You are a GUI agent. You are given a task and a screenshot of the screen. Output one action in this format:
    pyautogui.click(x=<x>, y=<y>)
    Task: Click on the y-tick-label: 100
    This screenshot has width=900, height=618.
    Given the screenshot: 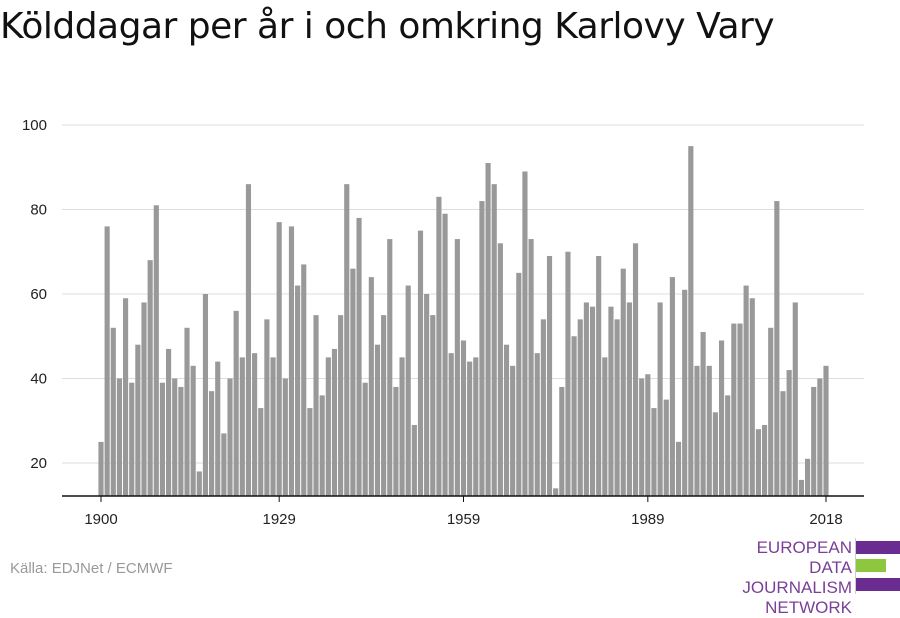 What is the action you would take?
    pyautogui.click(x=34, y=125)
    